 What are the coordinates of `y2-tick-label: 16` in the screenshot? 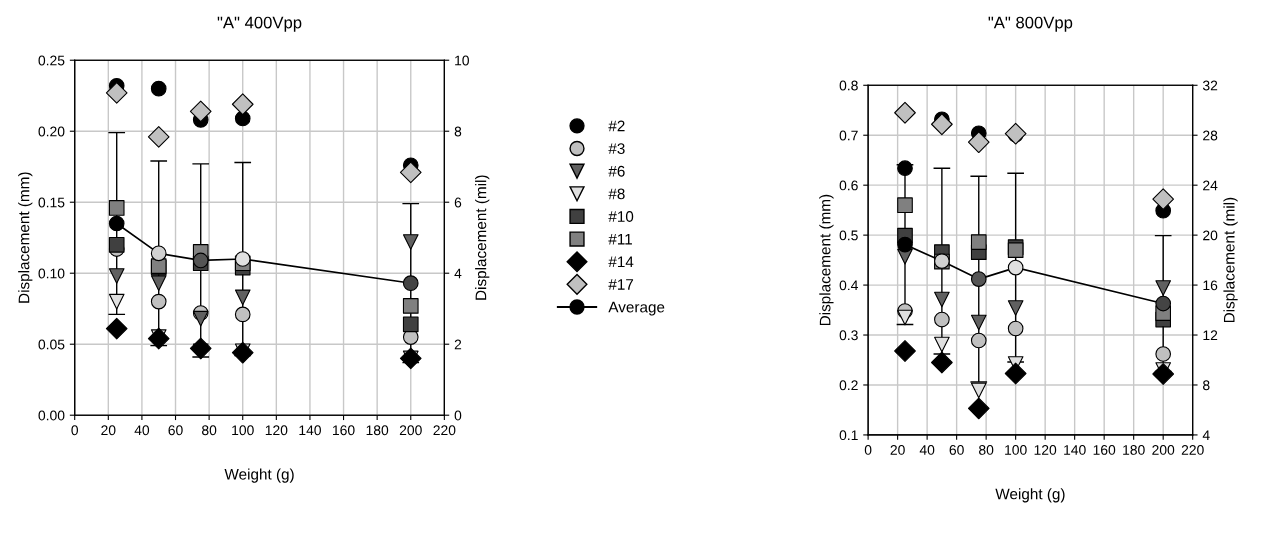 It's located at (1210, 285).